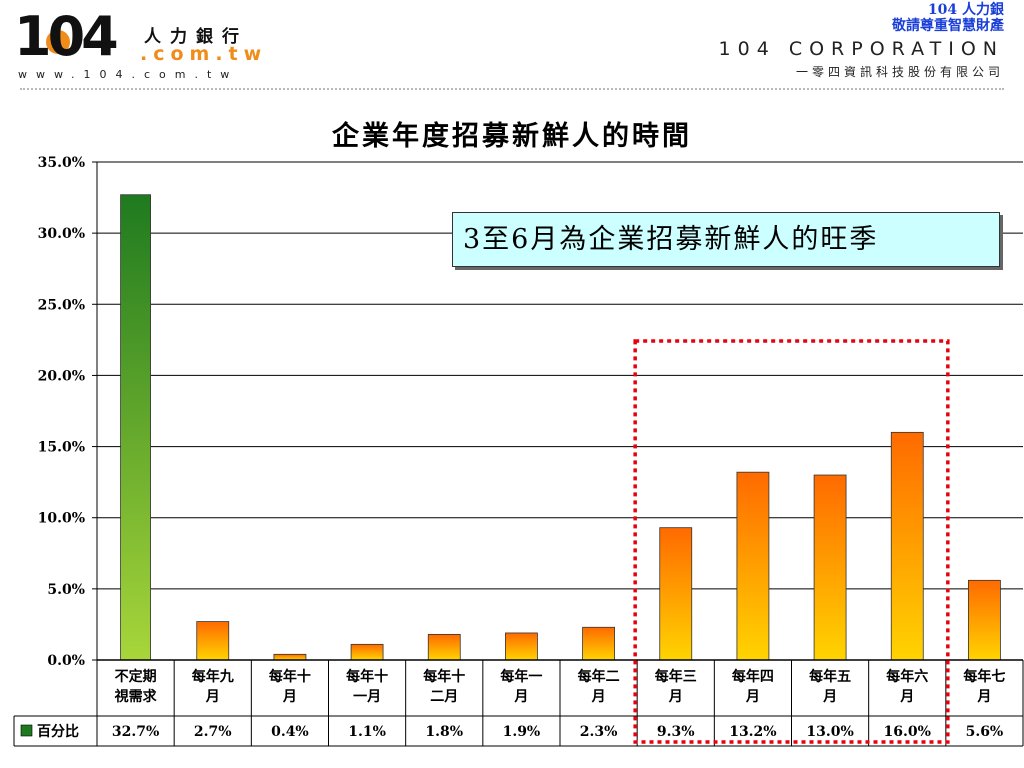 Image resolution: width=1024 pixels, height=768 pixels. I want to click on logo-number: 104, so click(66, 36).